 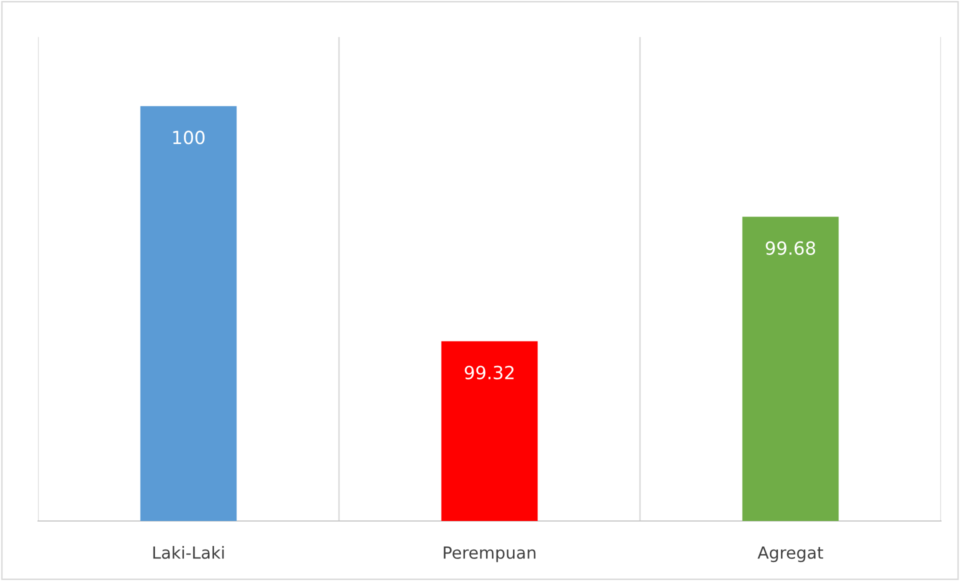 What do you see at coordinates (188, 552) in the screenshot?
I see `x-tick-label: Laki-Laki` at bounding box center [188, 552].